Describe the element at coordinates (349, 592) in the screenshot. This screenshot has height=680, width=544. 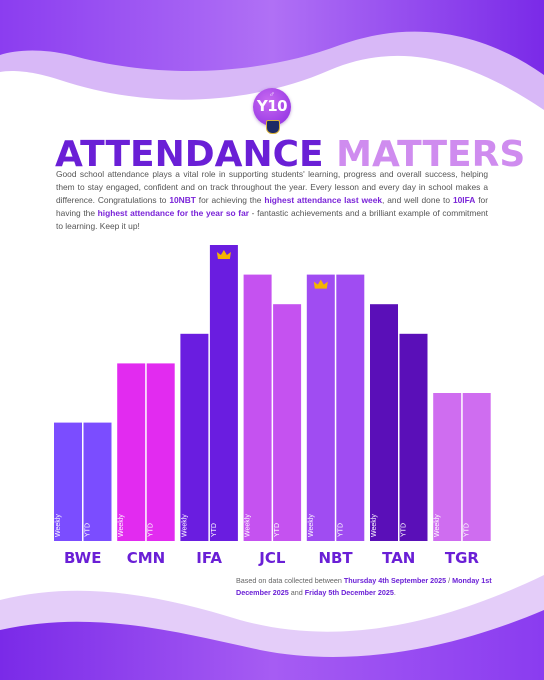
I see `footnote-bold-3: Friday 5th December 2025` at that location.